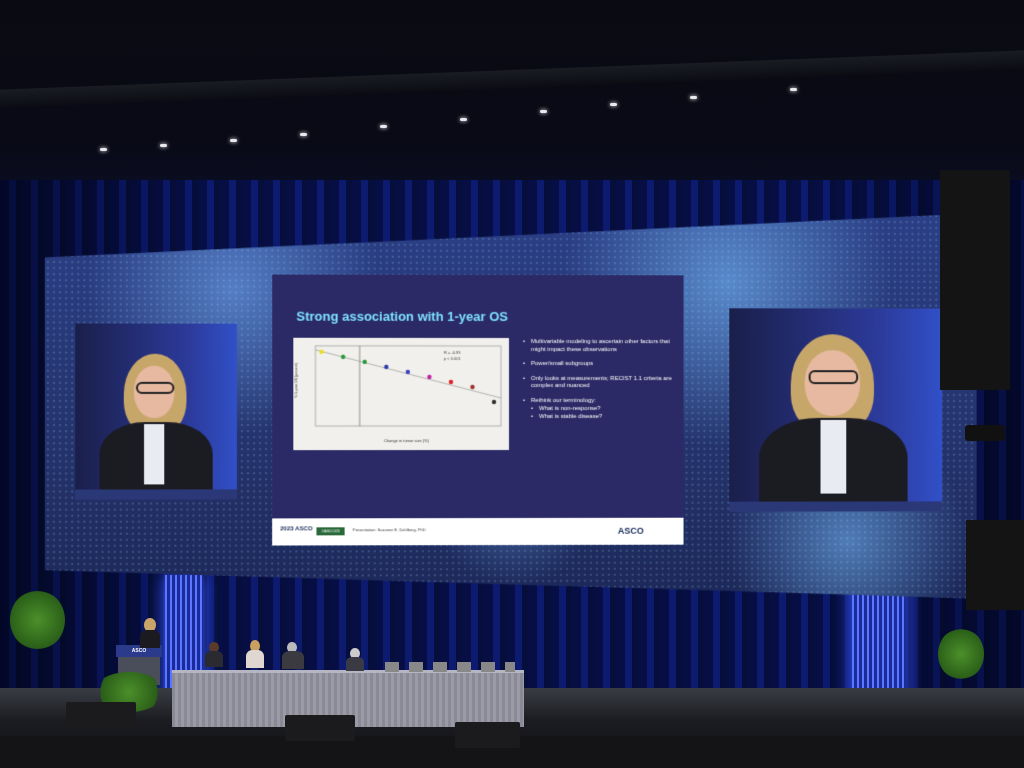 The width and height of the screenshot is (1024, 768). Describe the element at coordinates (453, 358) in the screenshot. I see `plot-stat: p < 0.001` at that location.